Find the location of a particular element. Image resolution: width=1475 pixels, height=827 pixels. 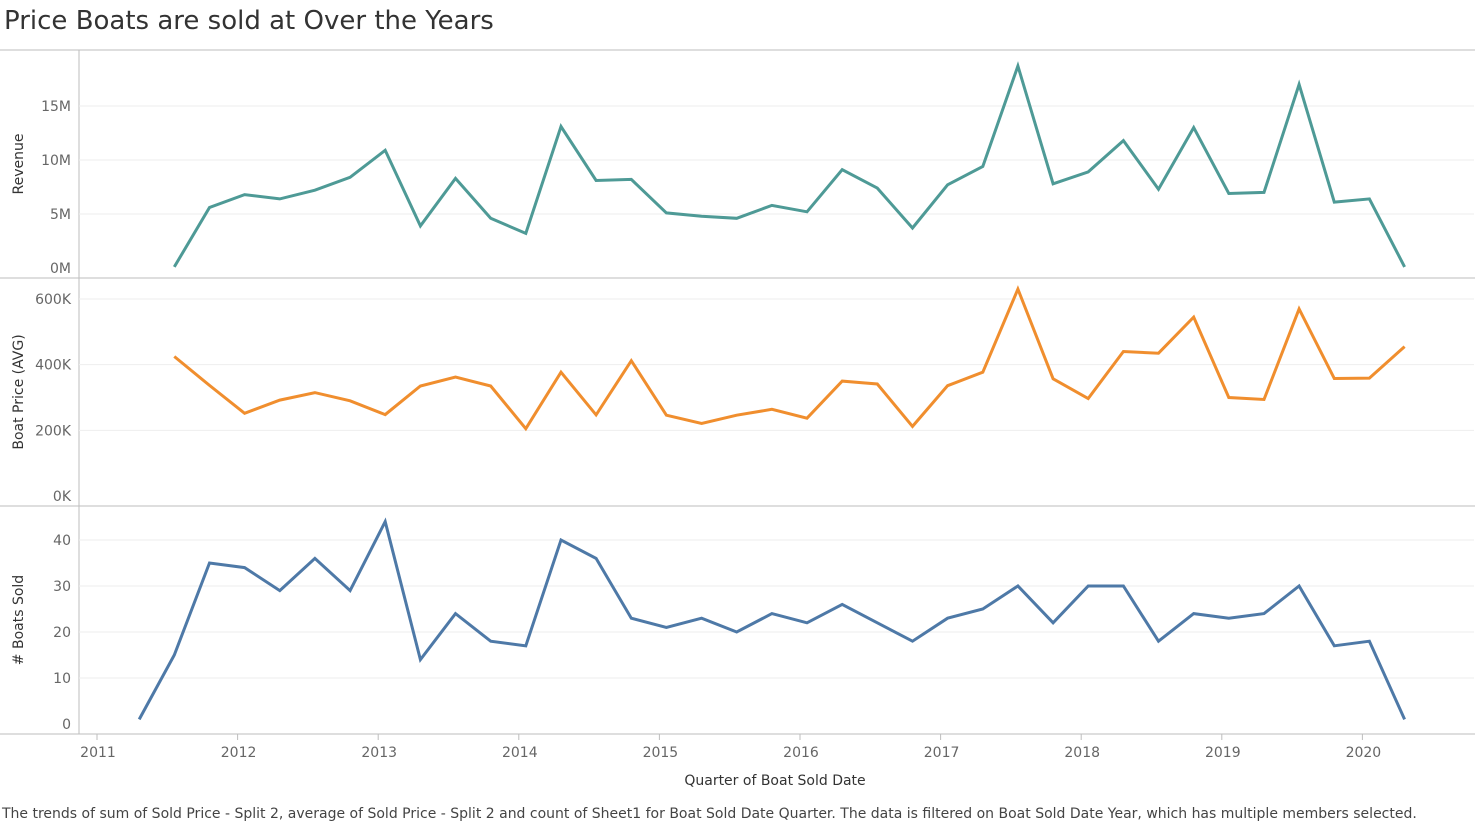

x-tick-label: 2011 is located at coordinates (98, 753).